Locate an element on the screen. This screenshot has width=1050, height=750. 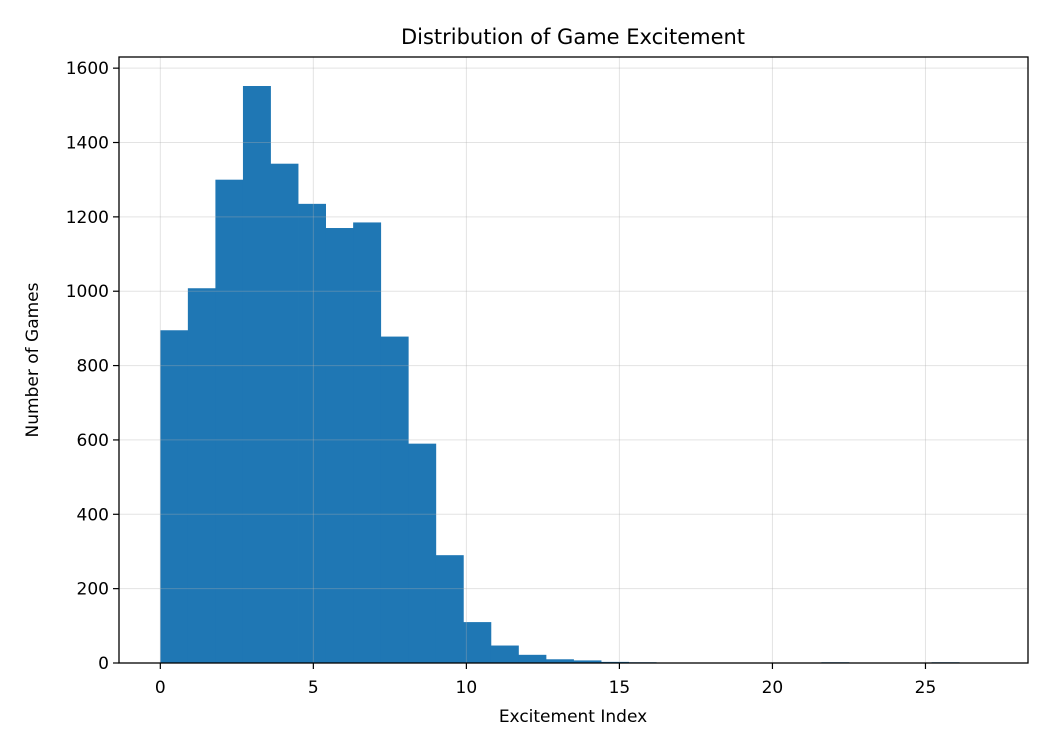
x-axis-ticks: 0 5 10 15 20 25 is located at coordinates (545, 680).